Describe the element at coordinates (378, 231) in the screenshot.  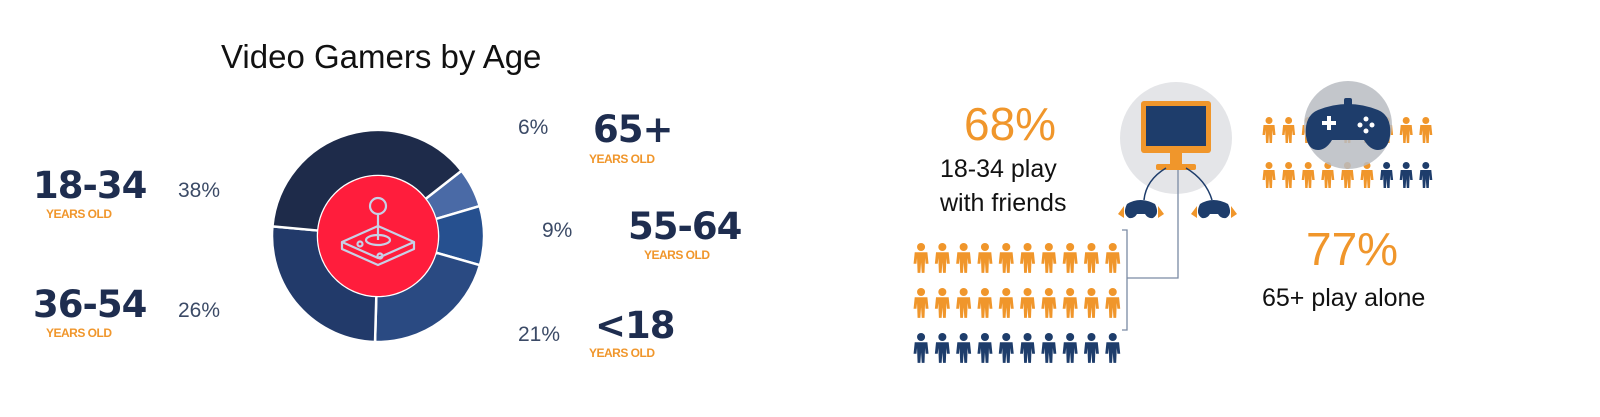
I see `joystick-icon` at that location.